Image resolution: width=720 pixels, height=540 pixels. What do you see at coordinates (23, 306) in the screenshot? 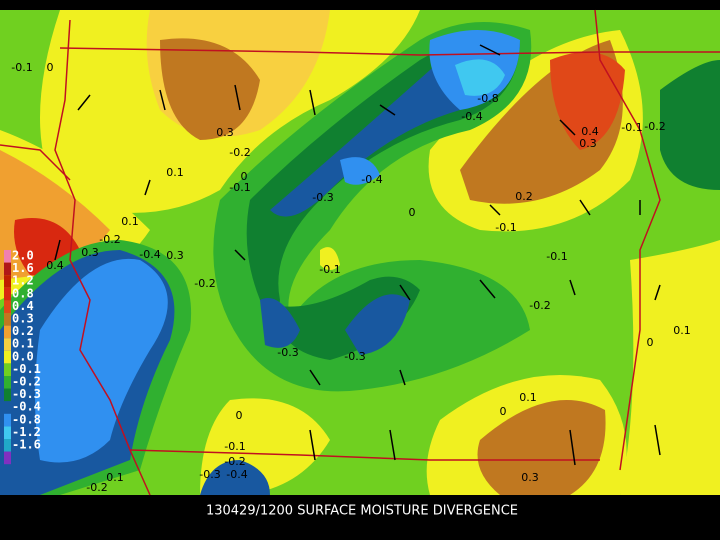
I see `legend-label: 0.4` at bounding box center [23, 306].